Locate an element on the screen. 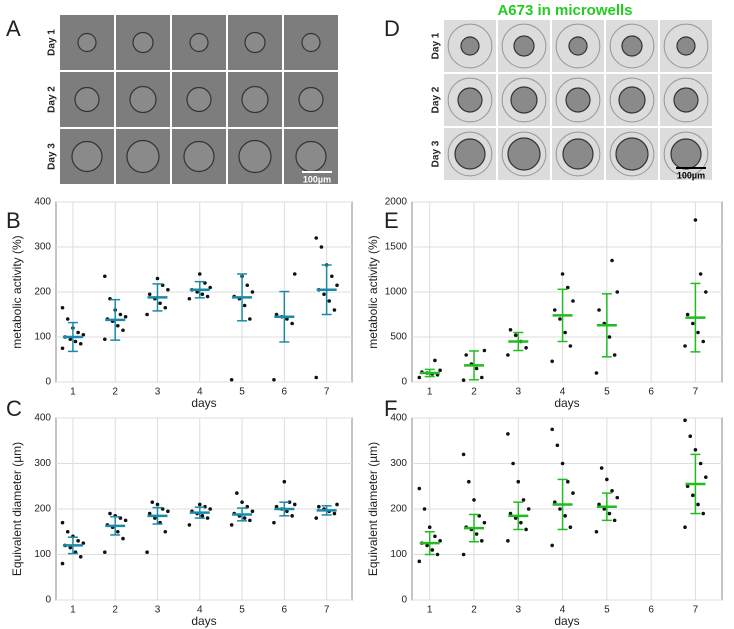 This screenshot has width=734, height=629. x-tick-label: 3 is located at coordinates (158, 610).